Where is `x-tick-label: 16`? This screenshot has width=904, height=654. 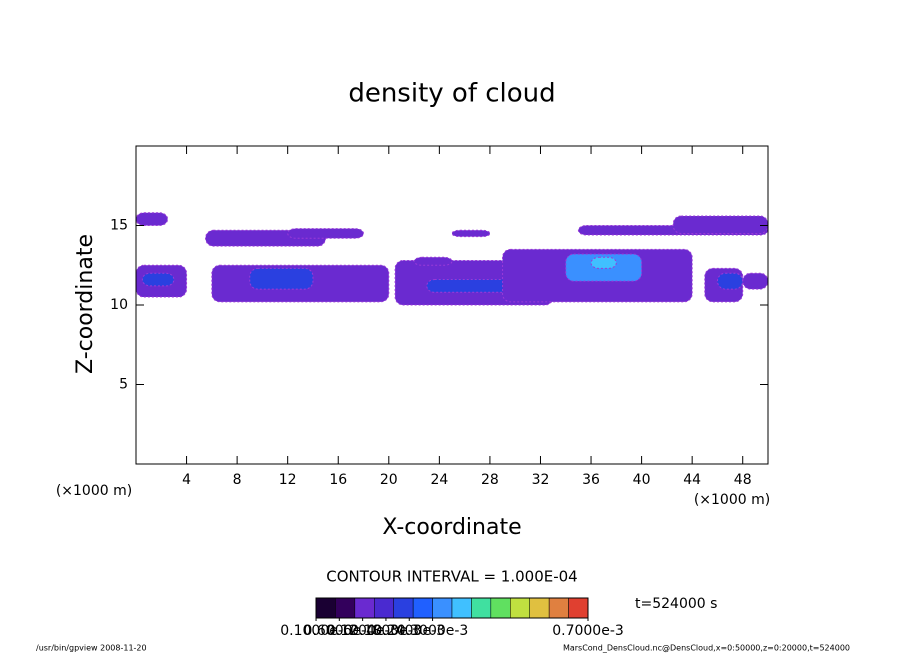
x-tick-label: 16 is located at coordinates (338, 480).